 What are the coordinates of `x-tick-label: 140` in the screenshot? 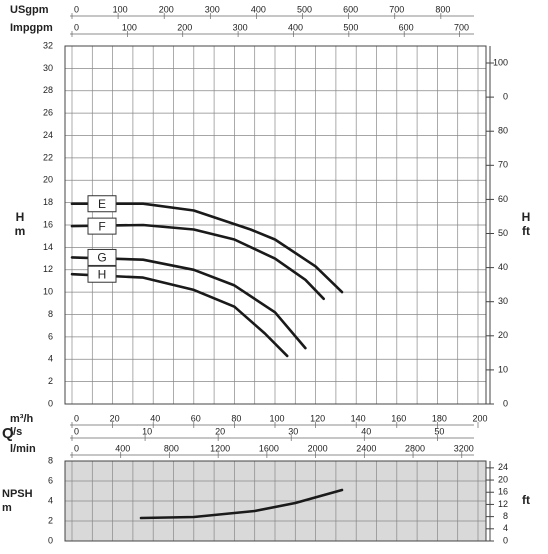 It's located at (358, 418).